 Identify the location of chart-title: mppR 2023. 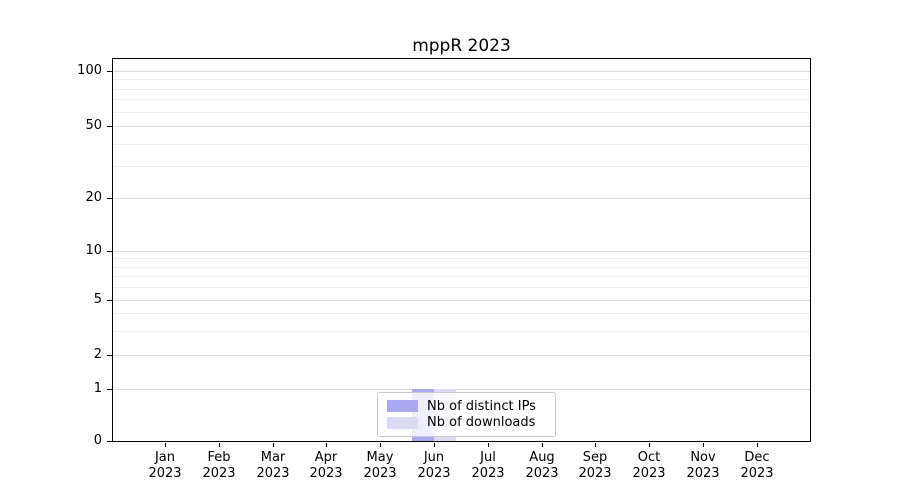
(461, 46).